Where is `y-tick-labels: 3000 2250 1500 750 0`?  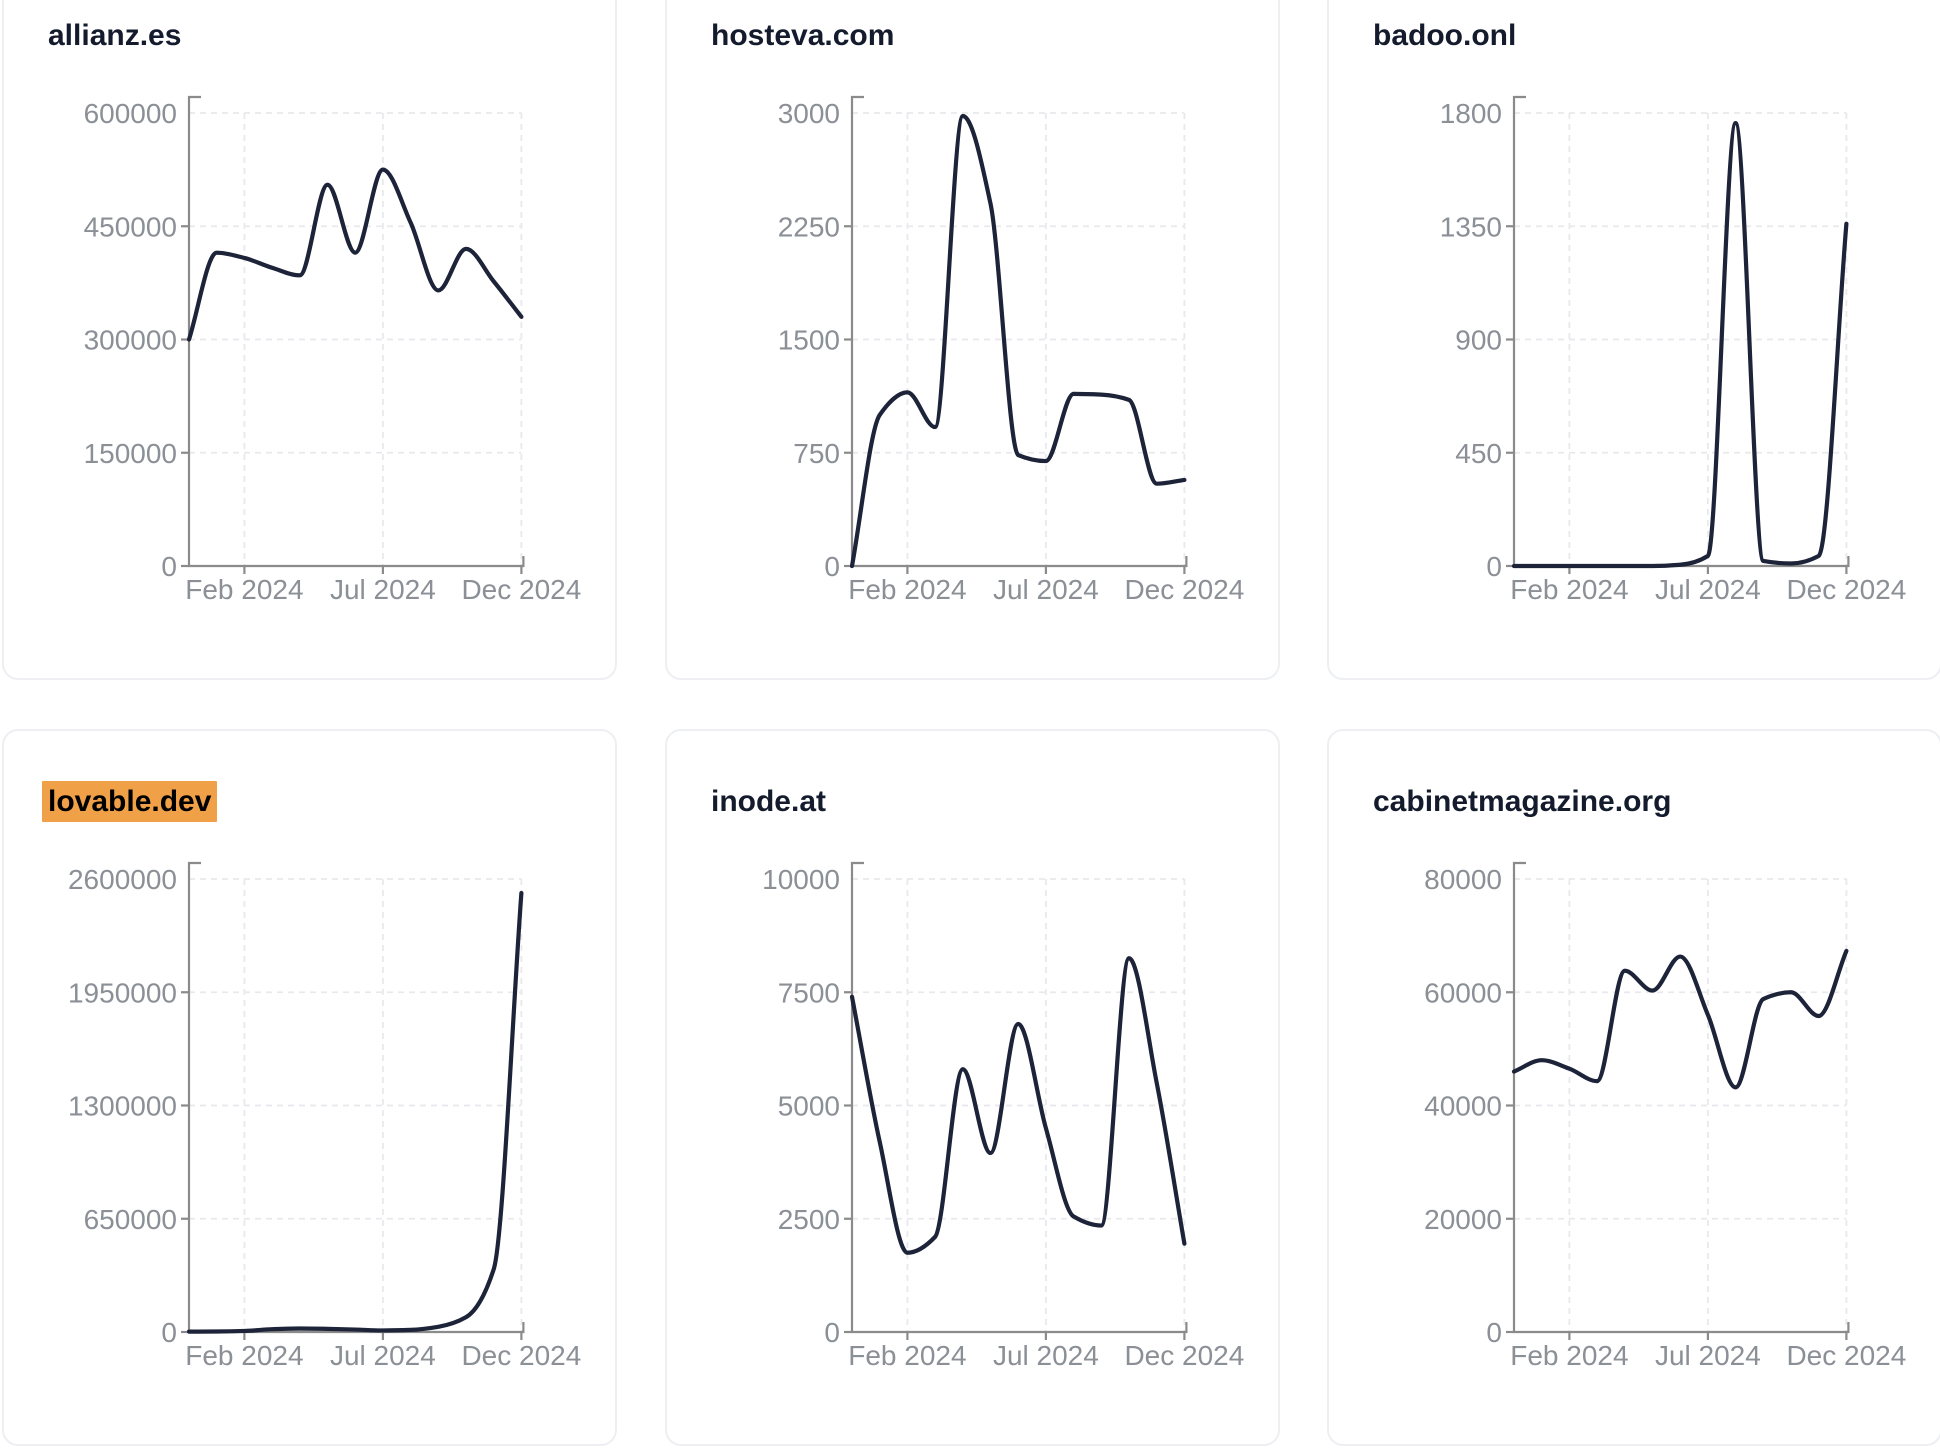 y-tick-labels: 3000 2250 1500 750 0 is located at coordinates (809, 340).